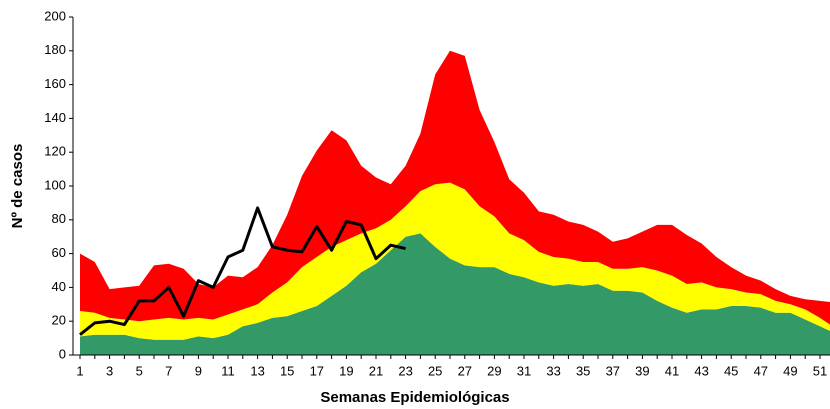 The image size is (830, 409). Describe the element at coordinates (55, 15) in the screenshot. I see `y-tick-label: 200` at that location.